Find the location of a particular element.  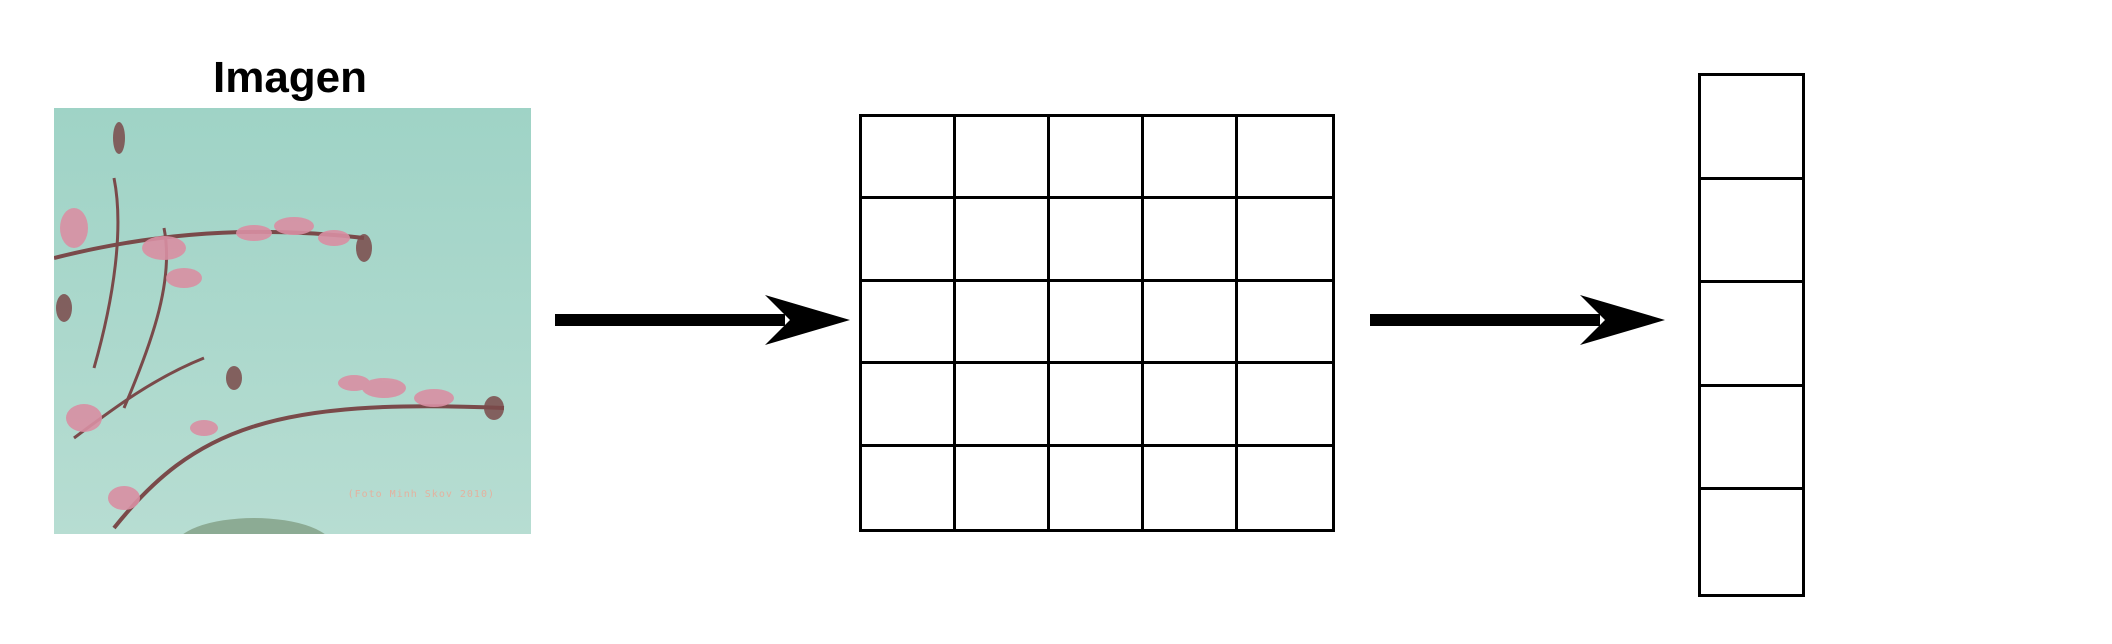

arrow-grid-to-vector is located at coordinates (1517, 320).